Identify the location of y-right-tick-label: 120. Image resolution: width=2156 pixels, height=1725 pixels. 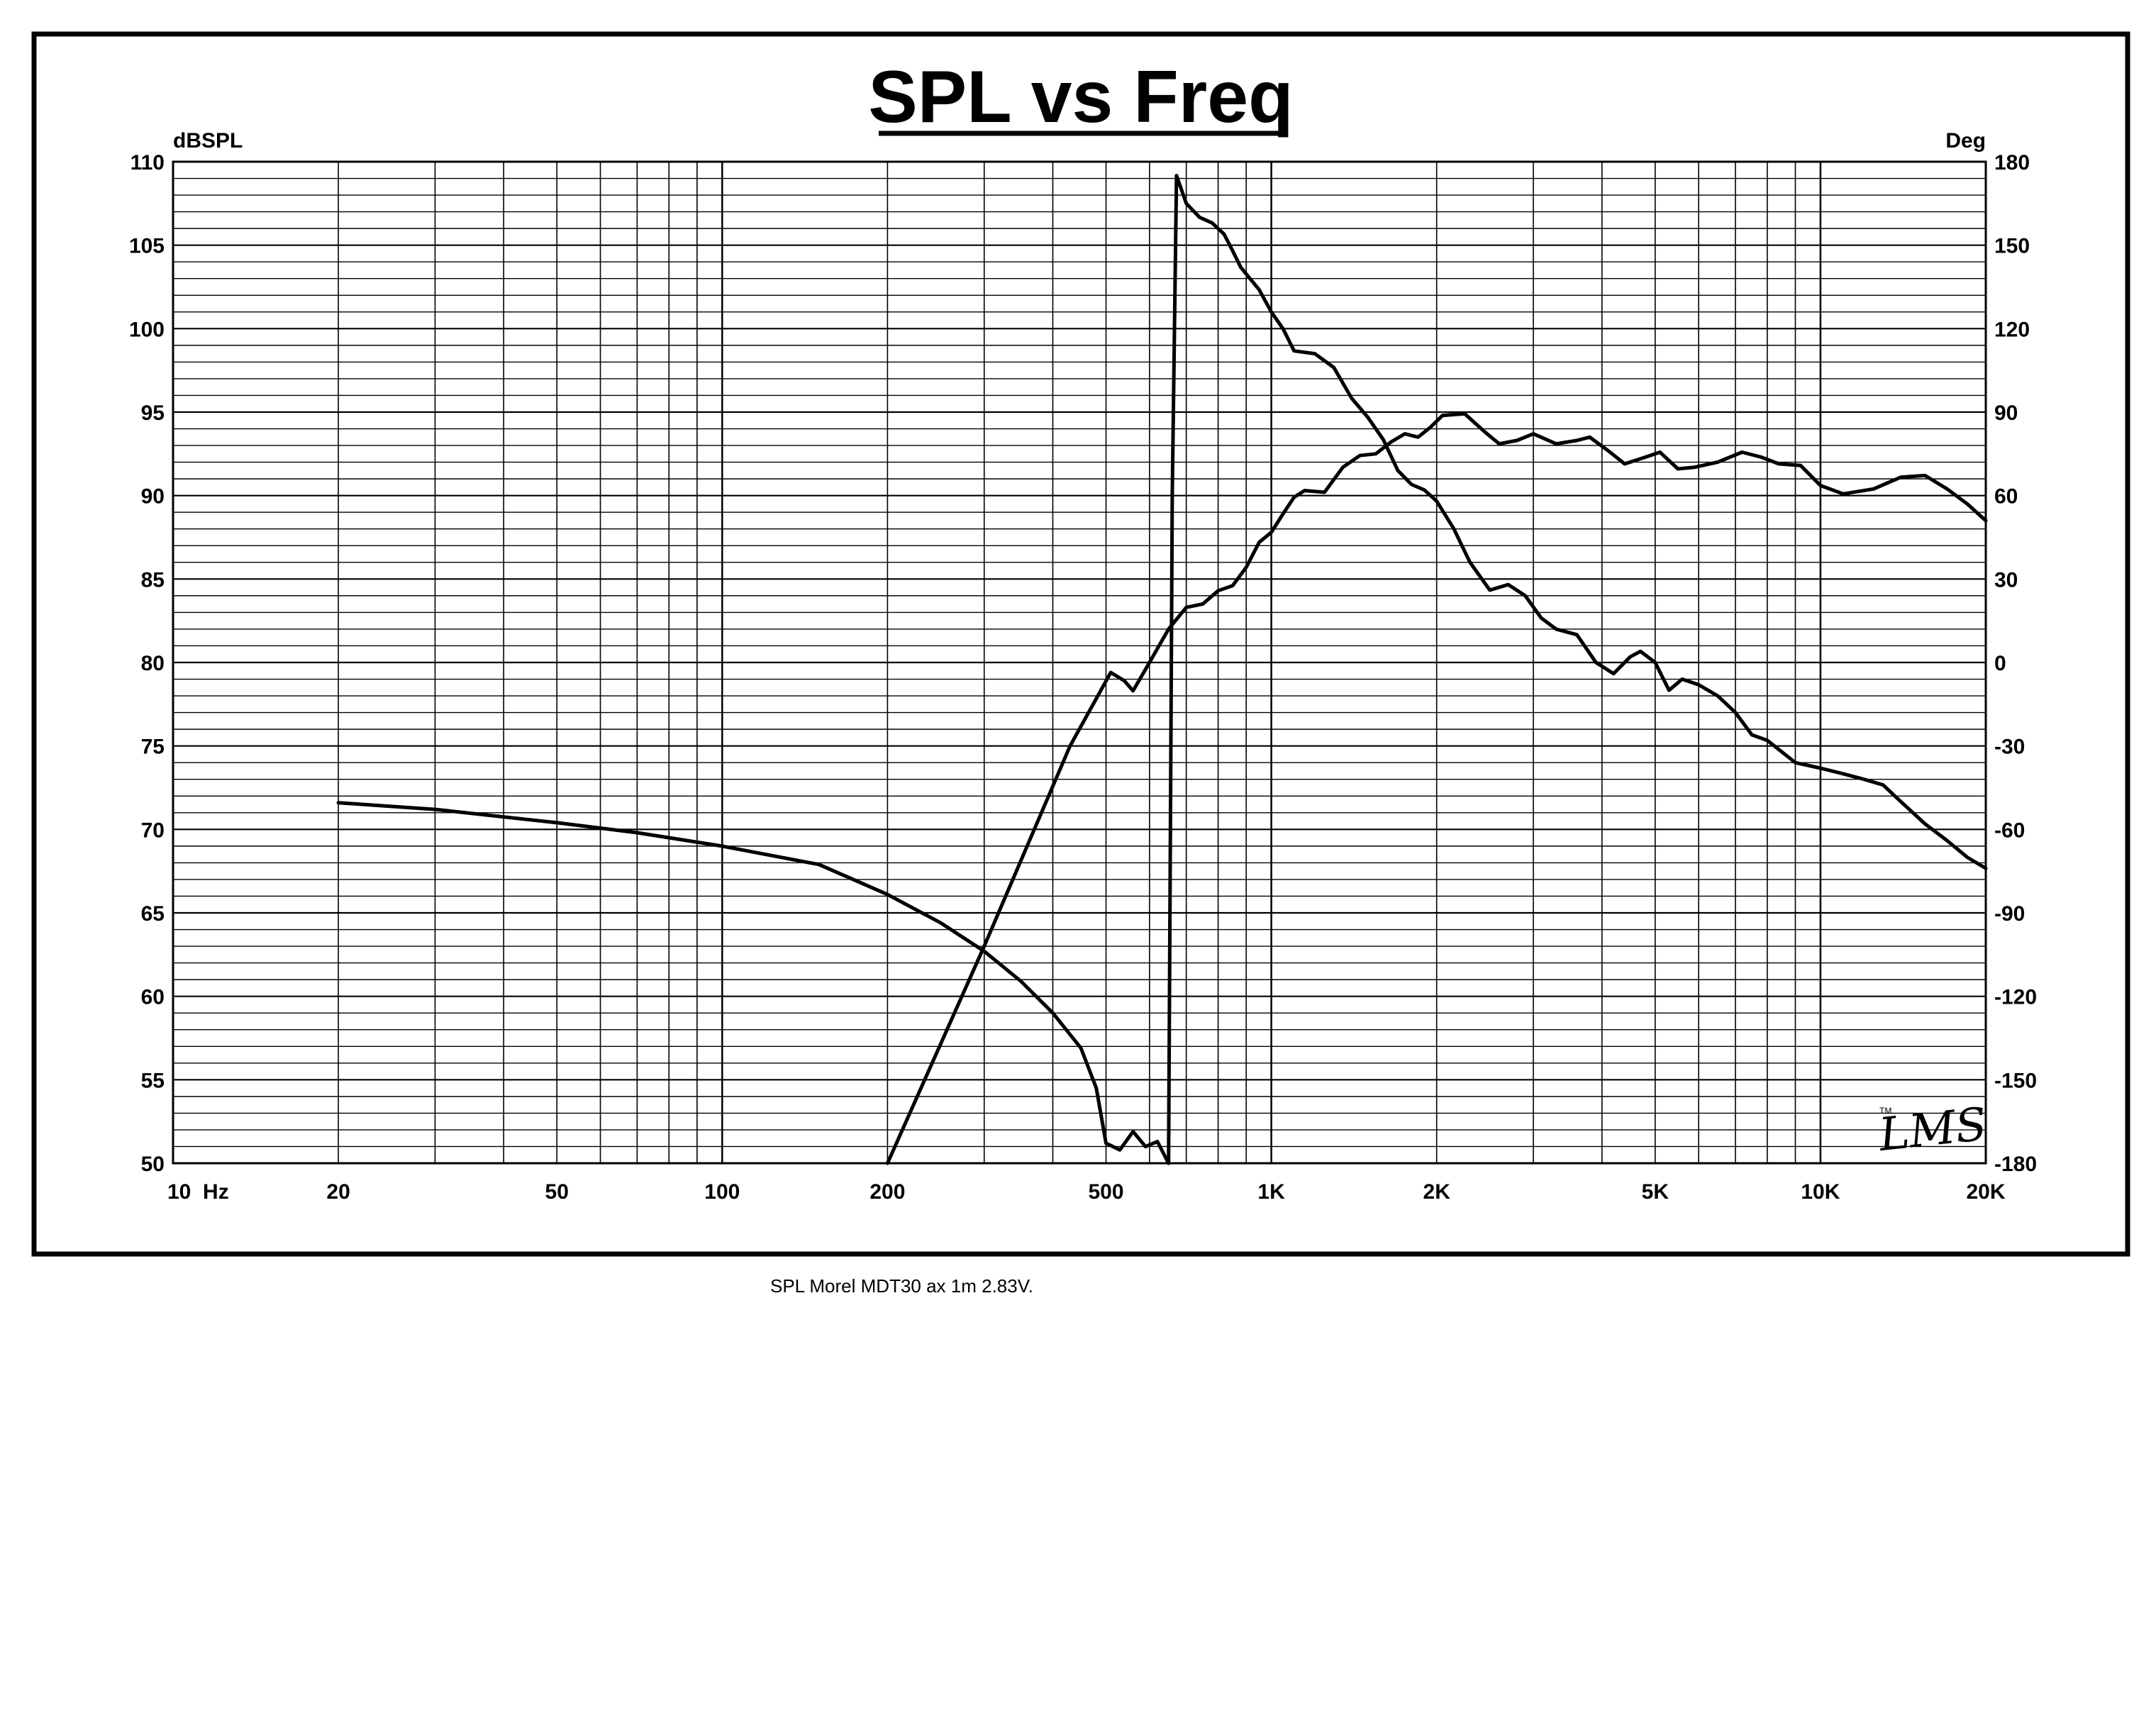
(2012, 329).